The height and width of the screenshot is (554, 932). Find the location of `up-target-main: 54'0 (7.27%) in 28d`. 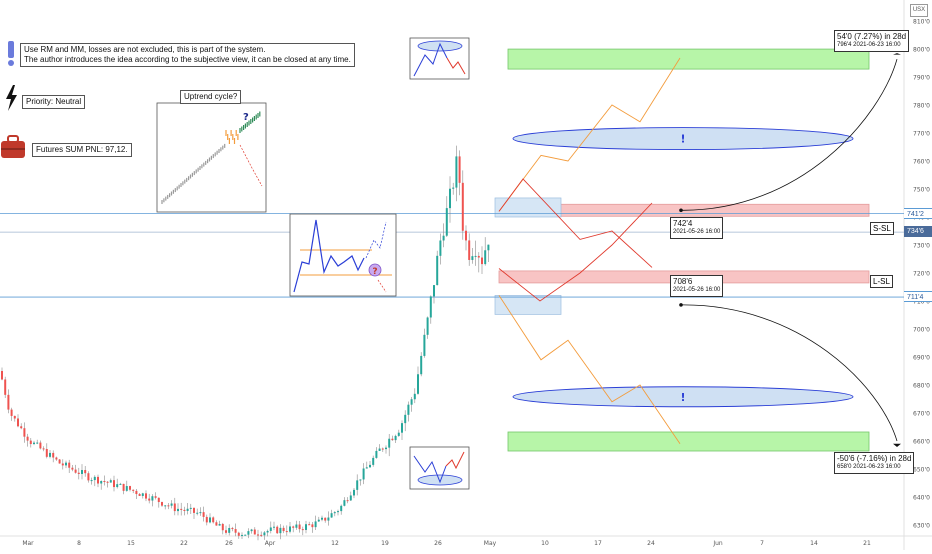

up-target-main: 54'0 (7.27%) in 28d is located at coordinates (872, 36).